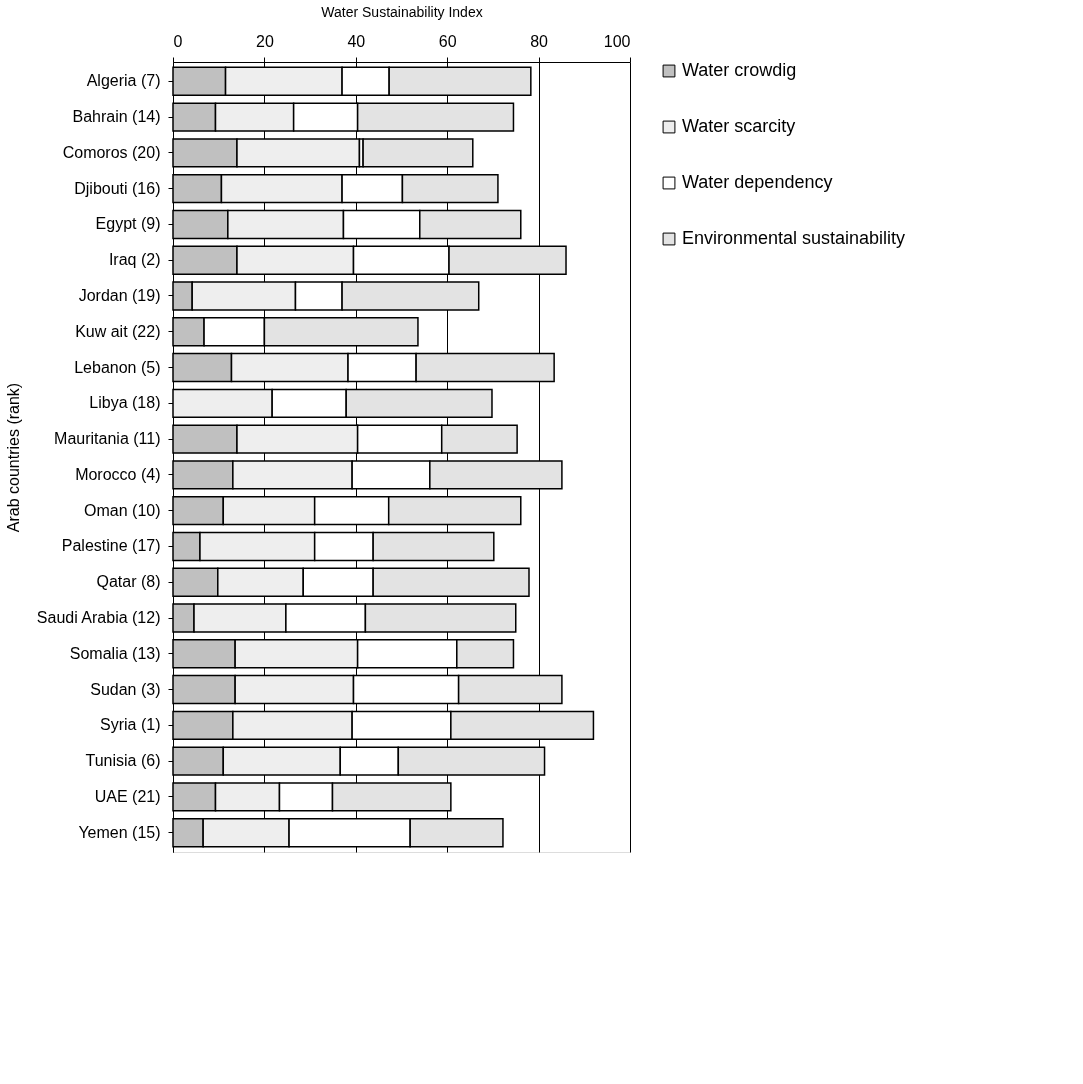 The width and height of the screenshot is (1083, 1084). Describe the element at coordinates (122, 510) in the screenshot. I see `y-tick-label: Oman (10)` at that location.